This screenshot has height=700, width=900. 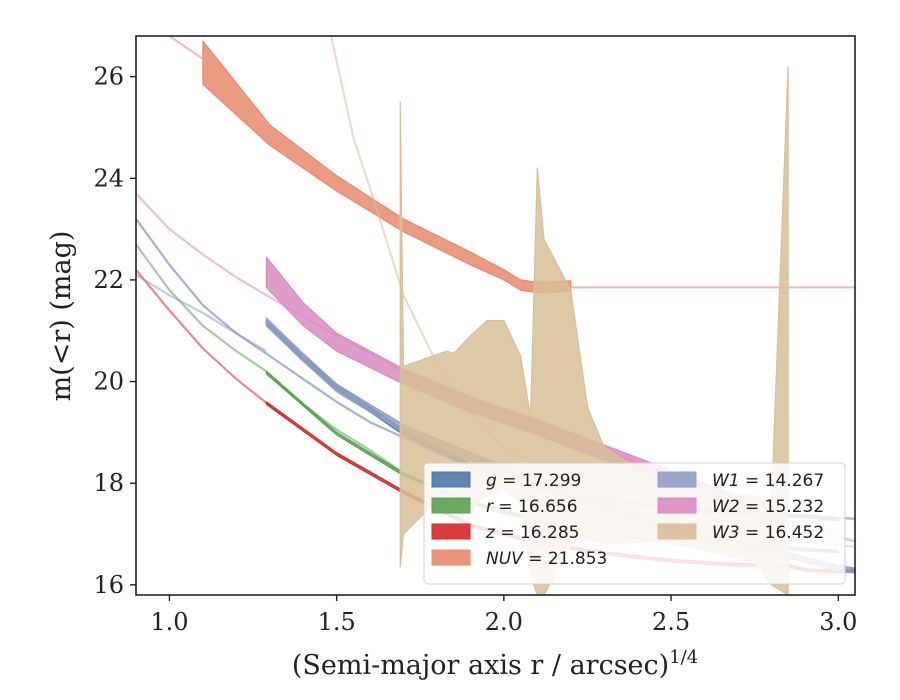 What do you see at coordinates (337, 622) in the screenshot?
I see `x-tick-label: 1.5` at bounding box center [337, 622].